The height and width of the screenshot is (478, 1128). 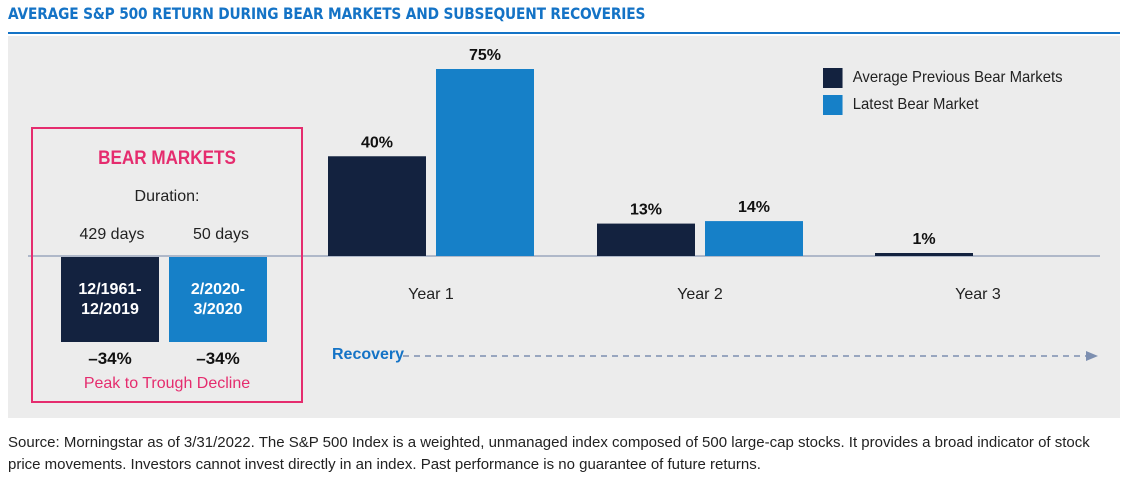 I want to click on legend-item-latest: Latest Bear Market, so click(x=900, y=105).